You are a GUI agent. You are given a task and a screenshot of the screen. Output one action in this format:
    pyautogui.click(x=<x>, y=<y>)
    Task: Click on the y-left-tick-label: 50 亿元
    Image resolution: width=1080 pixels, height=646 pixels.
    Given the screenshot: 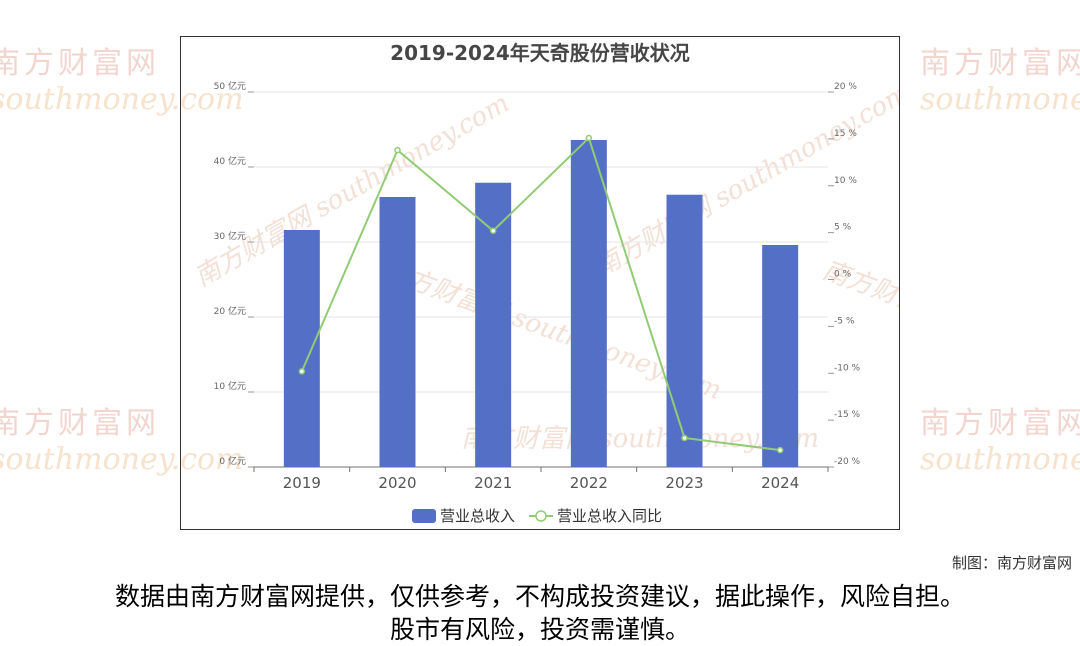 What is the action you would take?
    pyautogui.click(x=230, y=86)
    